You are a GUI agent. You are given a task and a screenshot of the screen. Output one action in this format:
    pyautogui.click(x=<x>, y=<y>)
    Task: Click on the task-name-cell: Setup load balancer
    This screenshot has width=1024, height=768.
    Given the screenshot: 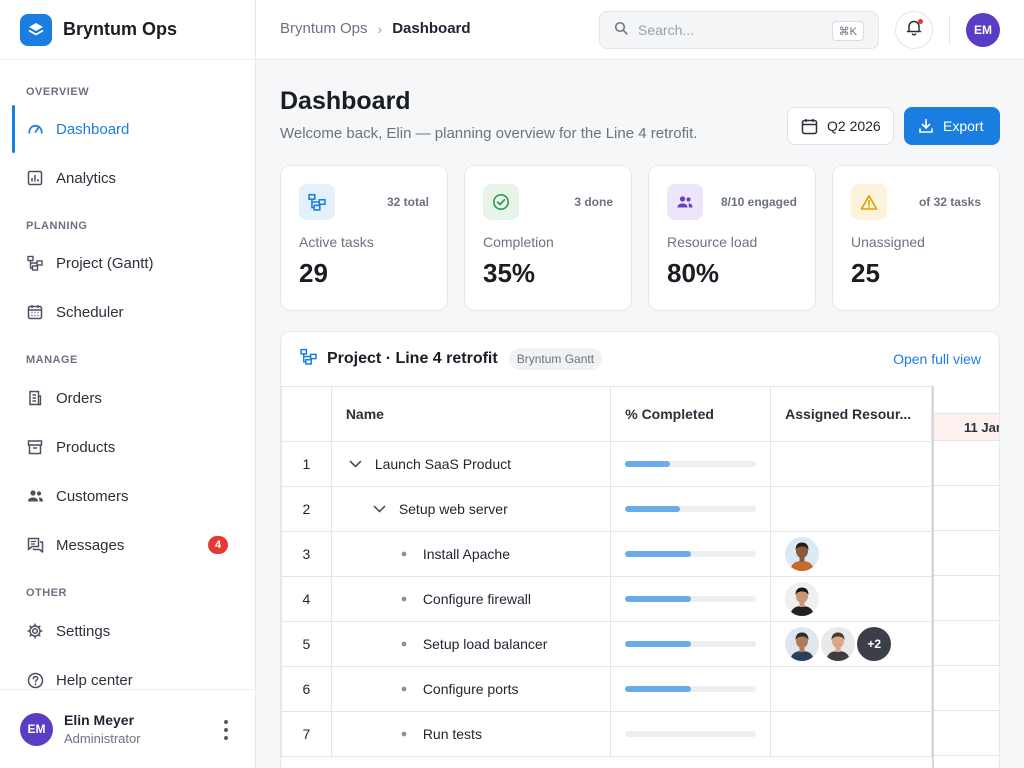 What is the action you would take?
    pyautogui.click(x=471, y=644)
    